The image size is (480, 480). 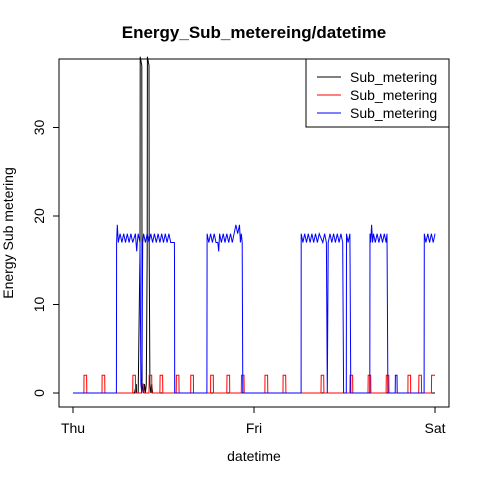 I want to click on chart-title: Energy_Sub_metereing/datetime, so click(x=254, y=32).